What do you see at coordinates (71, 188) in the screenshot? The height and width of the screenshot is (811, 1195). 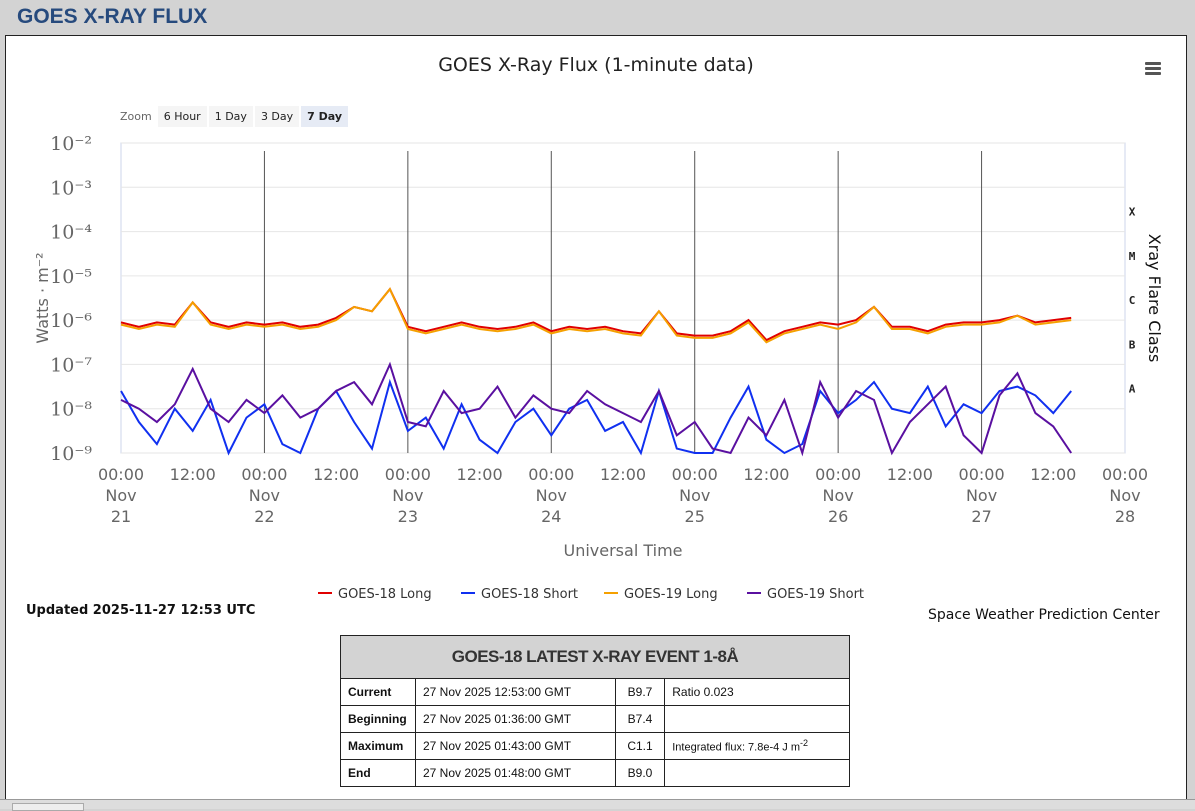 I see `y-tick-label: 10⁻³` at bounding box center [71, 188].